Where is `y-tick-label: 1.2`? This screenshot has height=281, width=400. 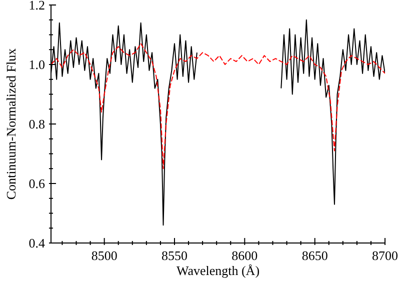
y-tick-label: 1.2 is located at coordinates (36, 6).